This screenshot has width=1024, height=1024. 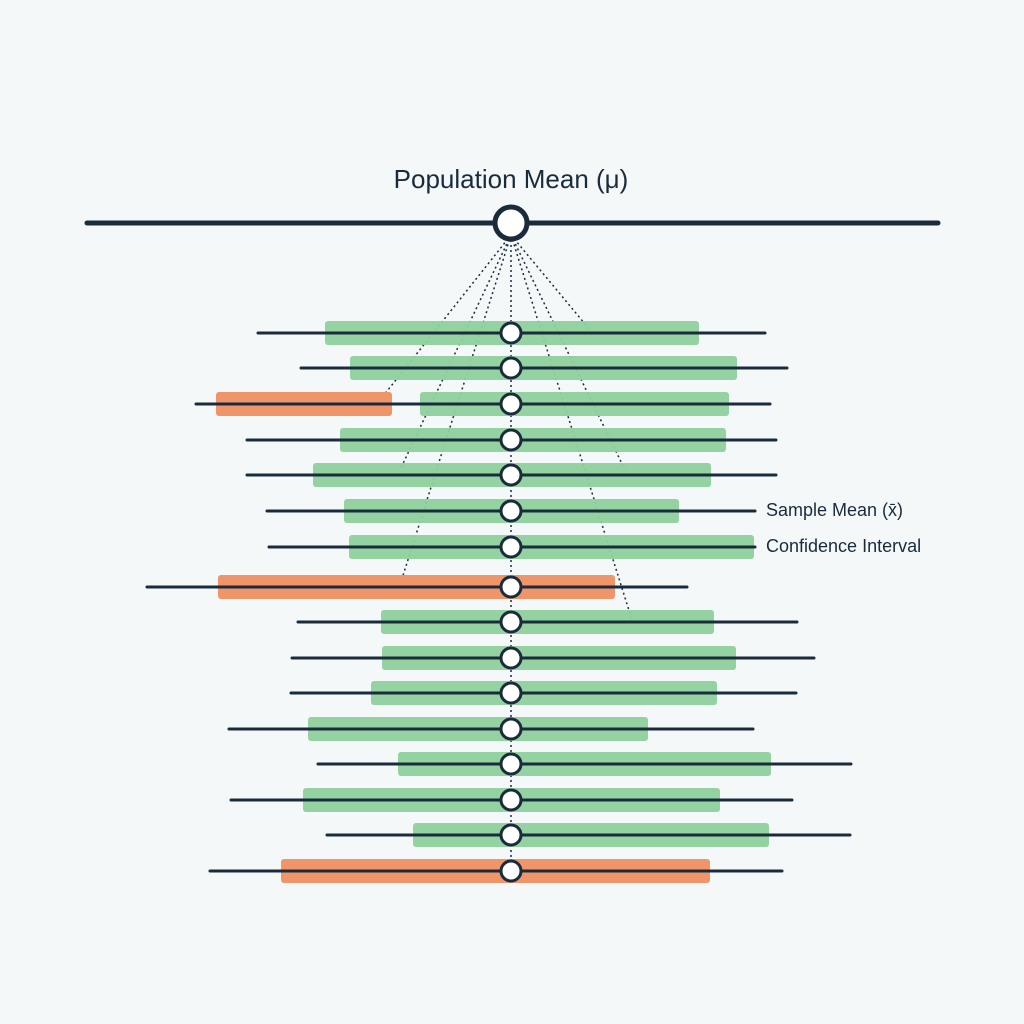 I want to click on title: Population Mean (μ), so click(x=511, y=179).